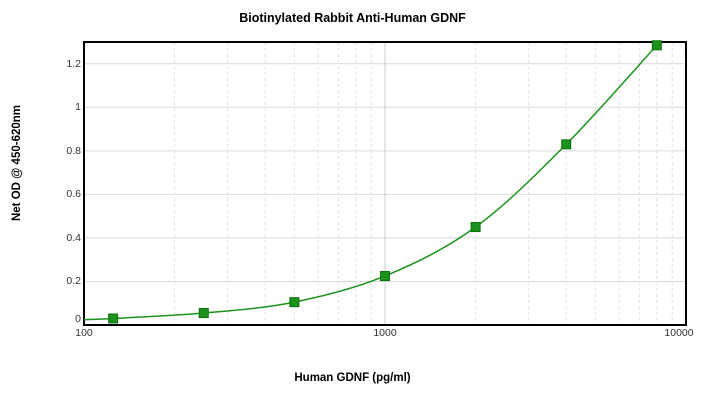  I want to click on y-tick-label: 0.2, so click(73, 281).